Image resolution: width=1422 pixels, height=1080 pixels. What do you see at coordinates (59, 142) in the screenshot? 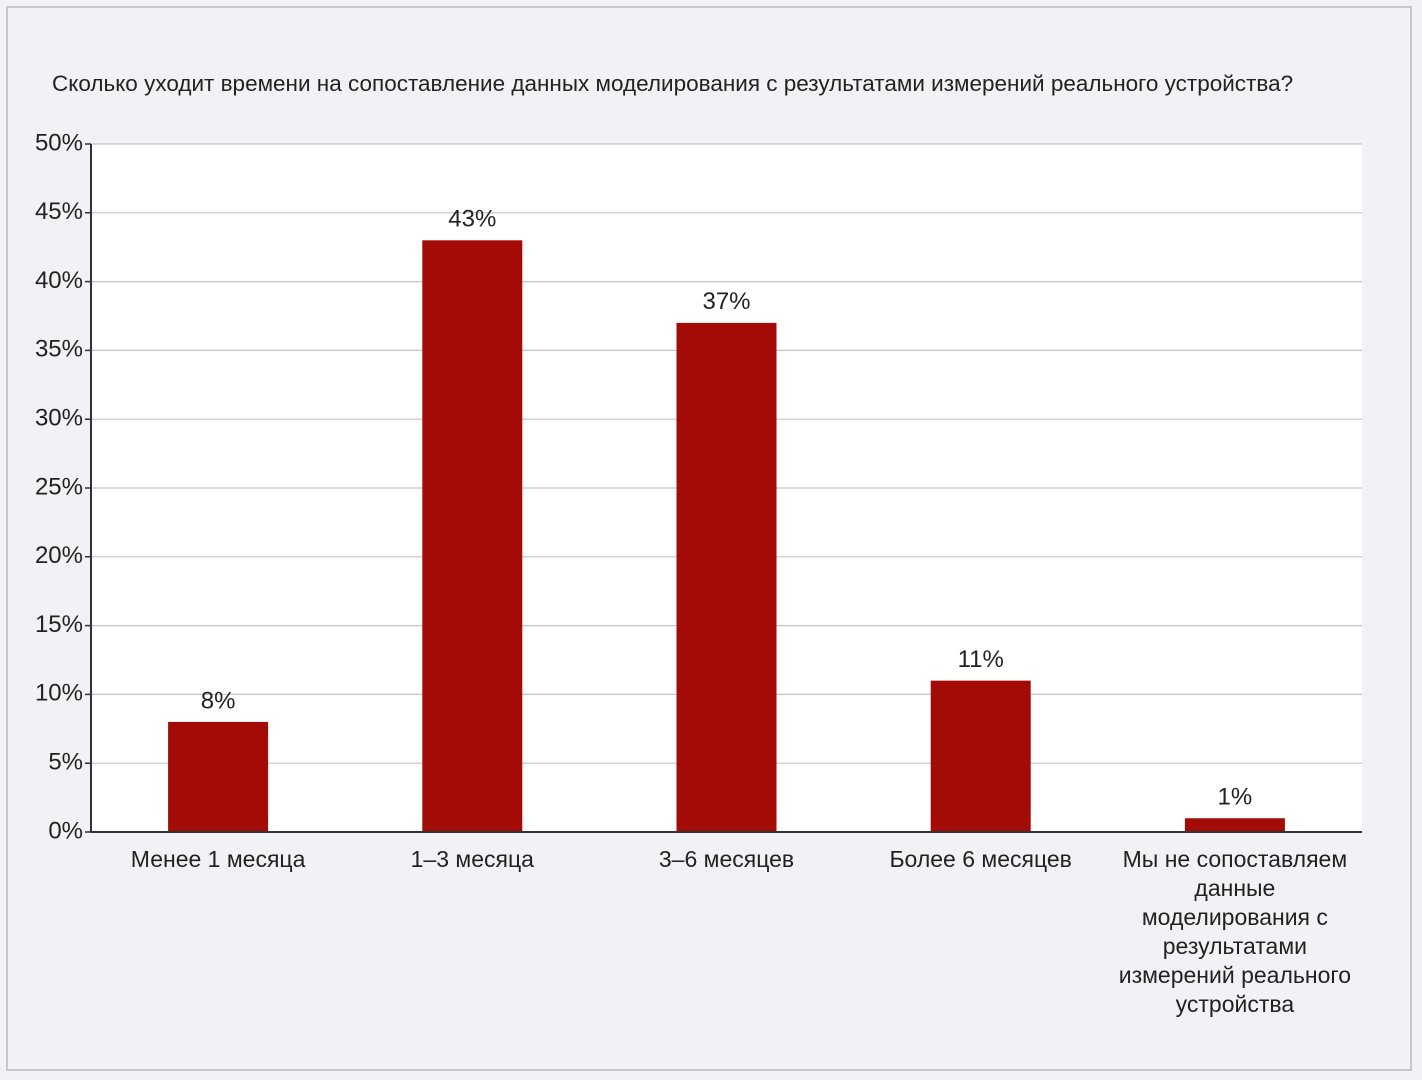
I see `y-tick-label: 50%` at bounding box center [59, 142].